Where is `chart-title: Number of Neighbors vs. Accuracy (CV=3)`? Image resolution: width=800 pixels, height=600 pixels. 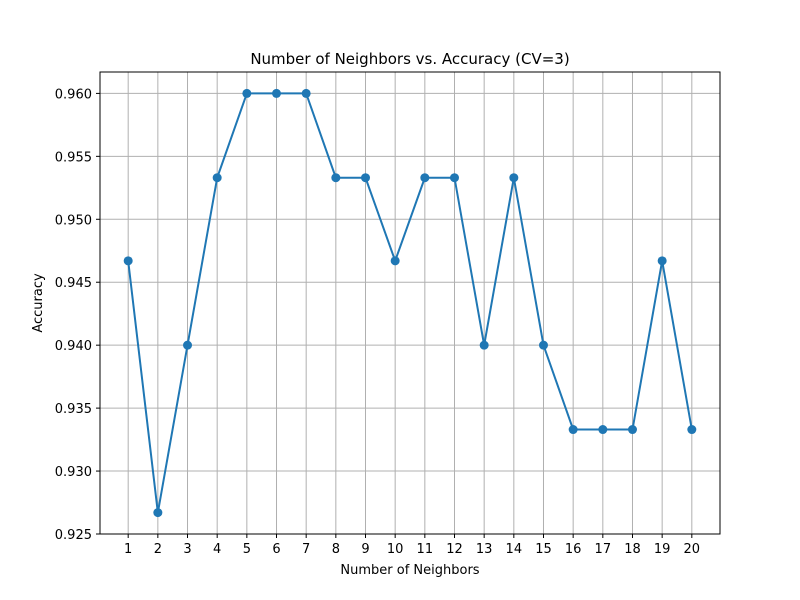 chart-title: Number of Neighbors vs. Accuracy (CV=3) is located at coordinates (409, 59).